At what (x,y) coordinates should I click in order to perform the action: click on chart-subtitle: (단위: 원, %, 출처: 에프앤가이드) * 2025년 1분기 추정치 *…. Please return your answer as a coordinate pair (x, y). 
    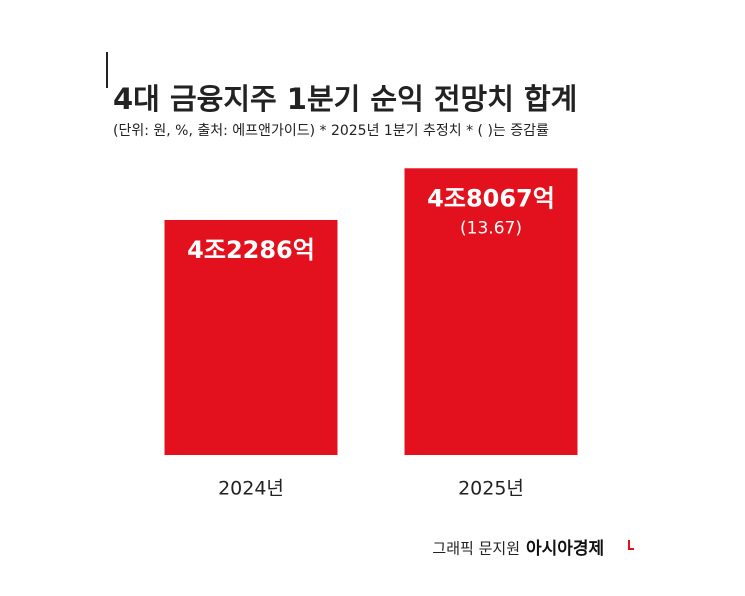
    Looking at the image, I should click on (331, 131).